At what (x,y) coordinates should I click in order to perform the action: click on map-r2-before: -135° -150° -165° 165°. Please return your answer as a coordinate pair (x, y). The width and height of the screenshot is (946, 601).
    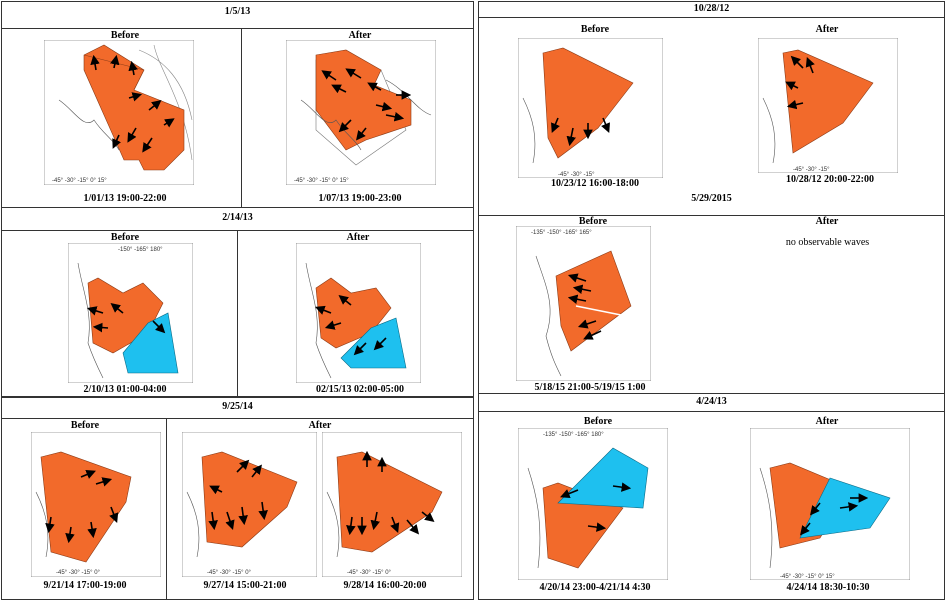
    Looking at the image, I should click on (583, 303).